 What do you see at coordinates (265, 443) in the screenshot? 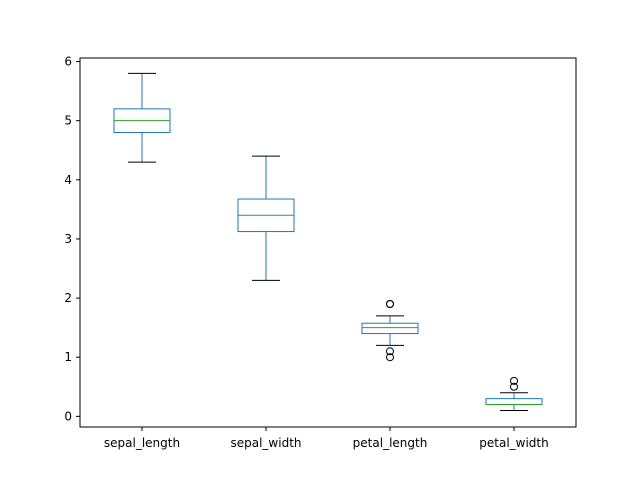
I see `x-tick-label-sepal_width: sepal_width` at bounding box center [265, 443].